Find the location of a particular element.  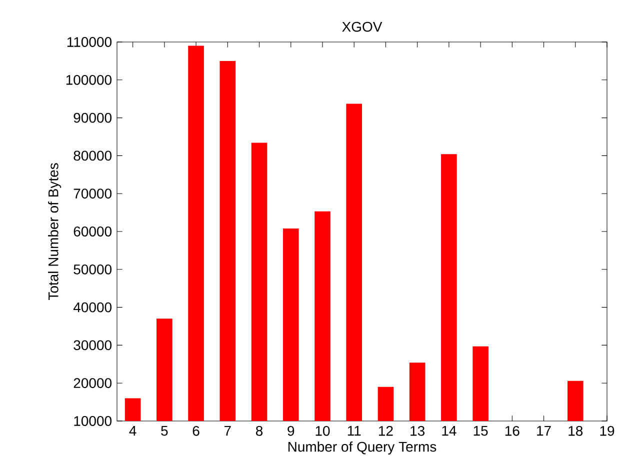

x-tick-label: 17 is located at coordinates (544, 431).